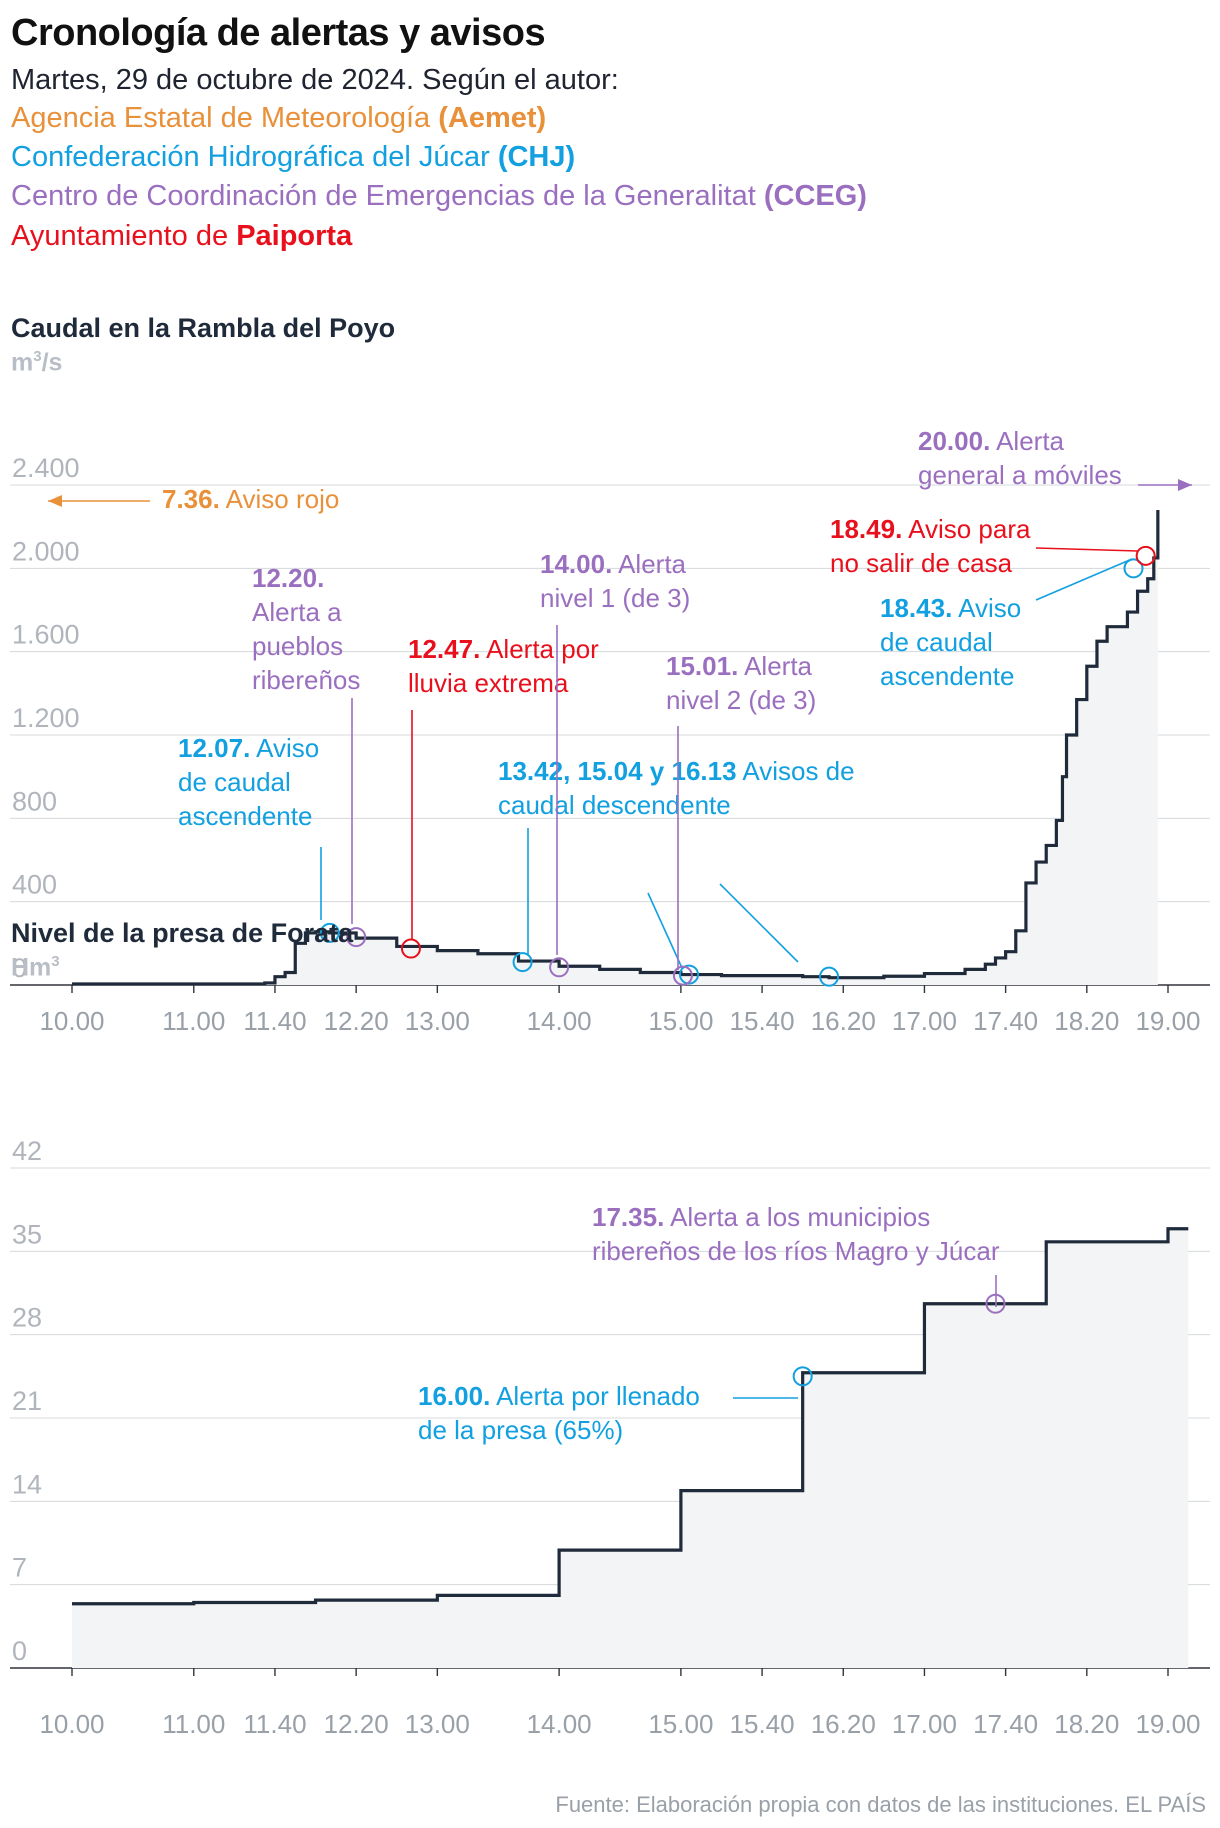 This screenshot has width=1220, height=1828. What do you see at coordinates (250, 499) in the screenshot?
I see `chart1-event-label: 7.36. Aviso rojo` at bounding box center [250, 499].